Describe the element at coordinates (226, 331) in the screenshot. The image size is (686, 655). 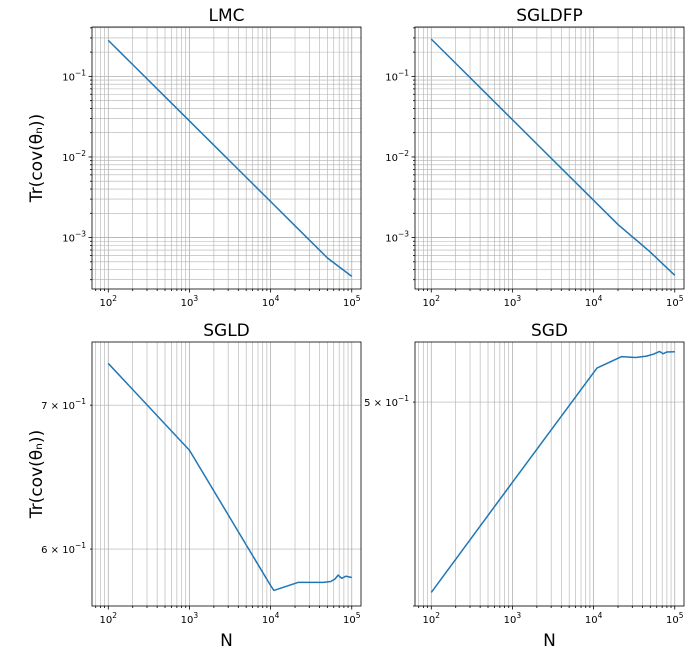
I see `chart-title: SGLD` at that location.